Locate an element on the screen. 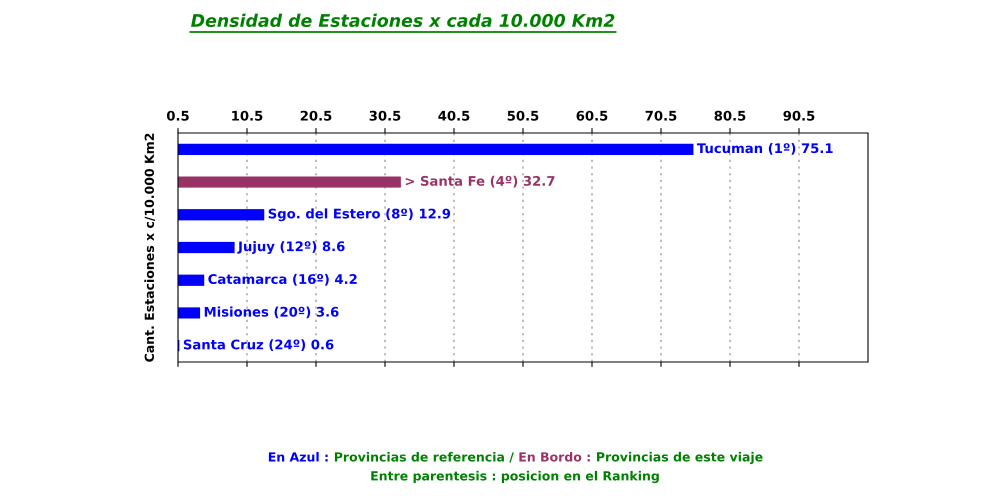 The width and height of the screenshot is (986, 496). data-label: Sgo. del Estero (8º) 12.9 is located at coordinates (359, 215).